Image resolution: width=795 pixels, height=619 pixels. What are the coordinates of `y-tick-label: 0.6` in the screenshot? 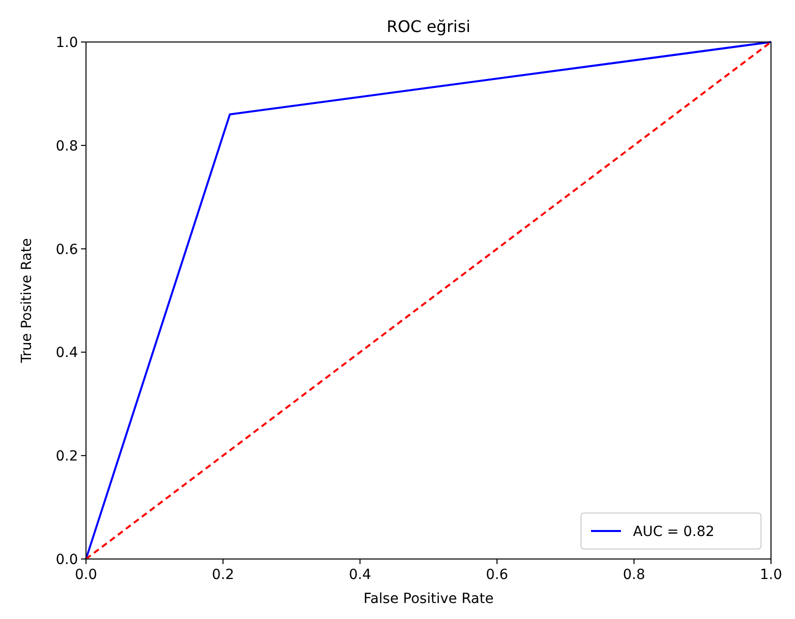 It's located at (67, 250).